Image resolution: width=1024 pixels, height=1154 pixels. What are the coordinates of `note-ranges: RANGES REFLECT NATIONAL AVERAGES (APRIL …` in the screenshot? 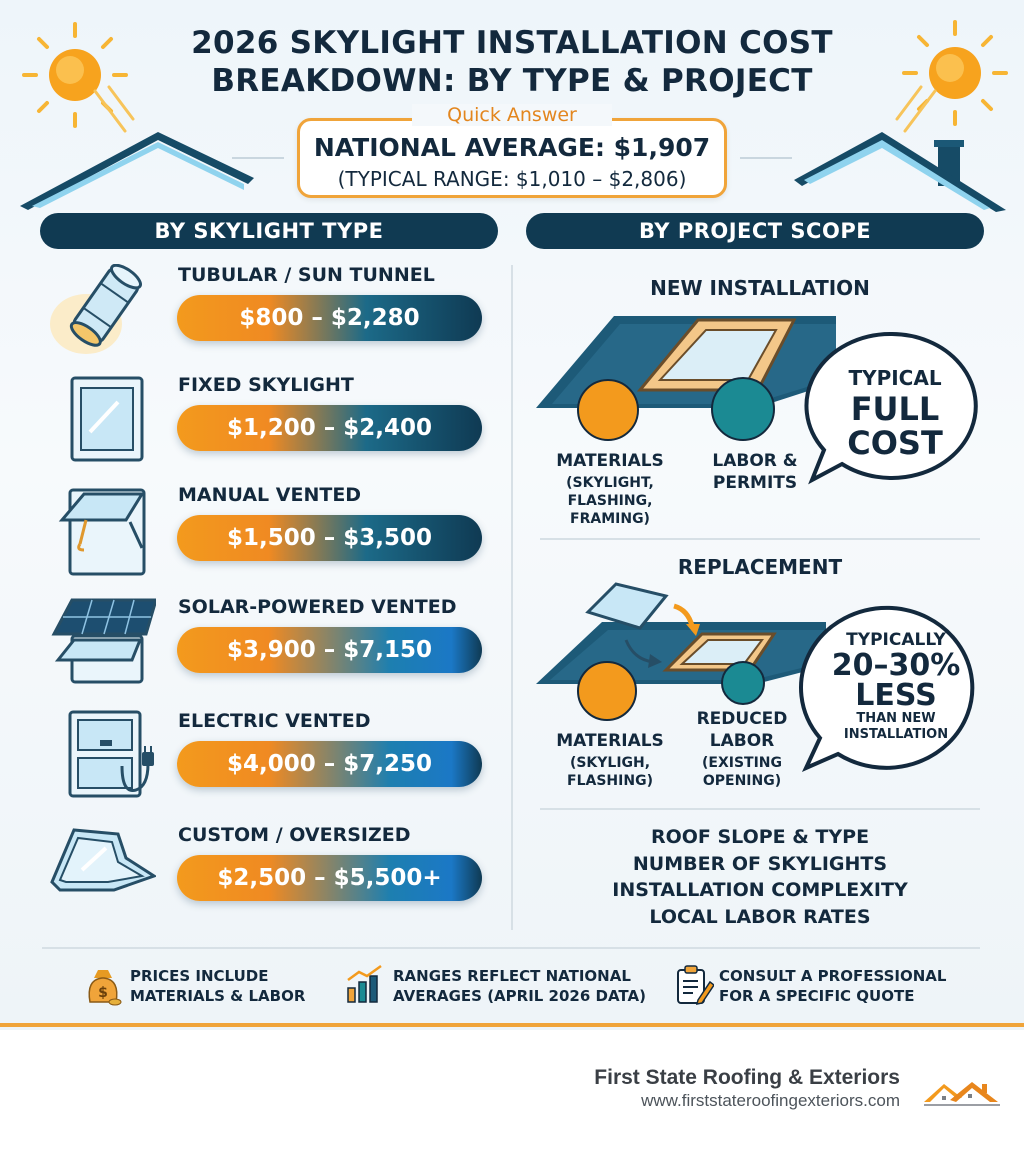 It's located at (519, 986).